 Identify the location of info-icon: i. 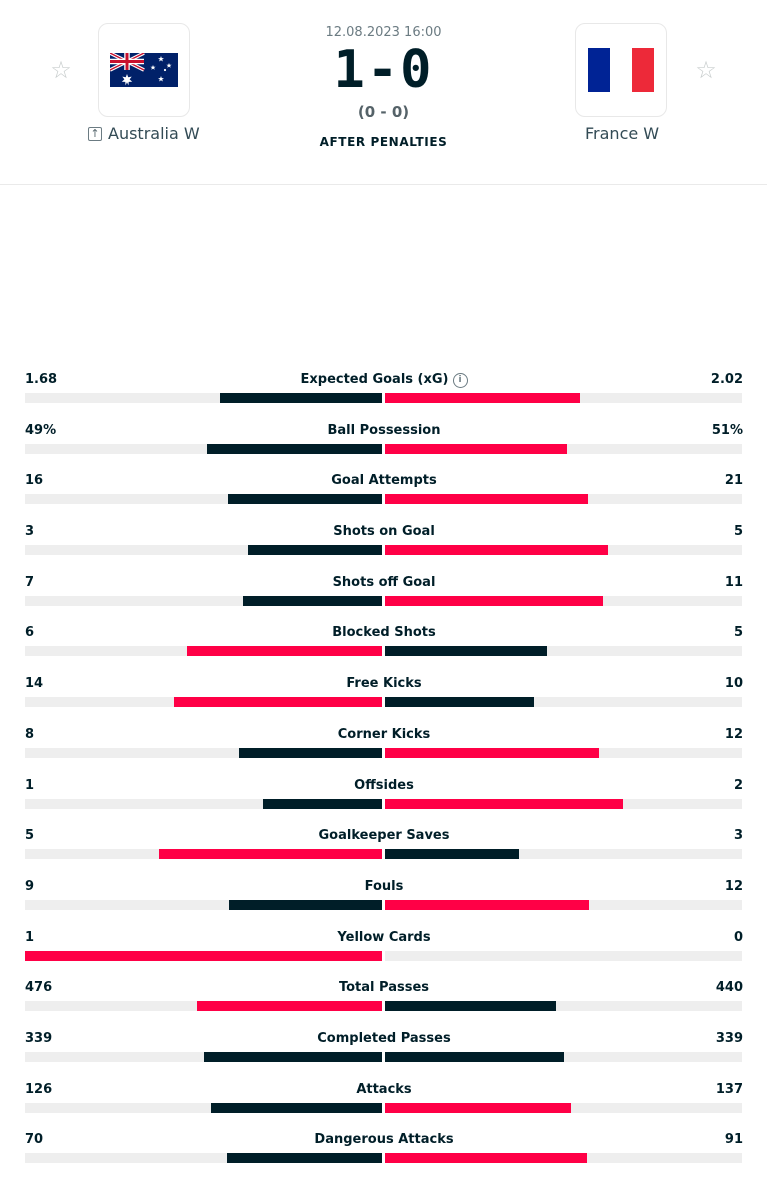
(460, 380).